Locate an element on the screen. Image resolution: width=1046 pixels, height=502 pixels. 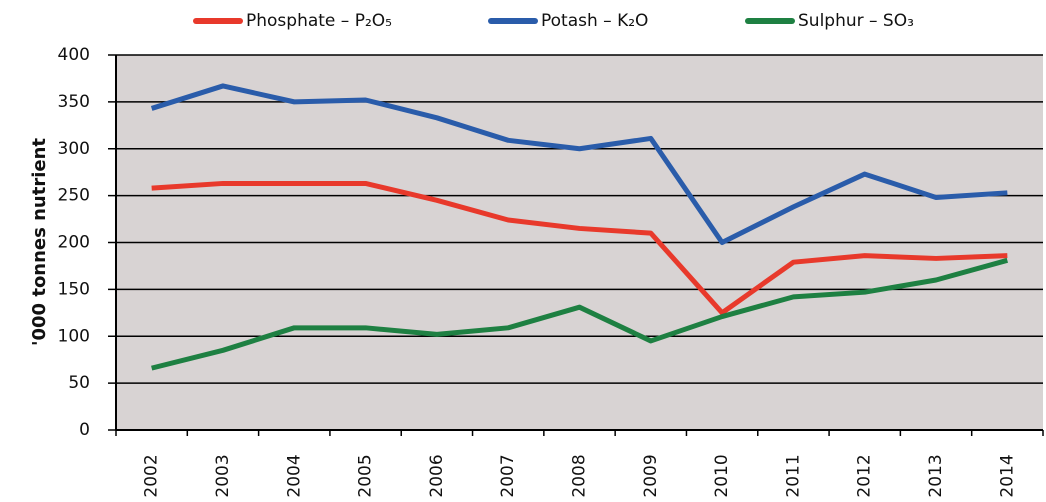
y-tick-label: 150 is located at coordinates (74, 289).